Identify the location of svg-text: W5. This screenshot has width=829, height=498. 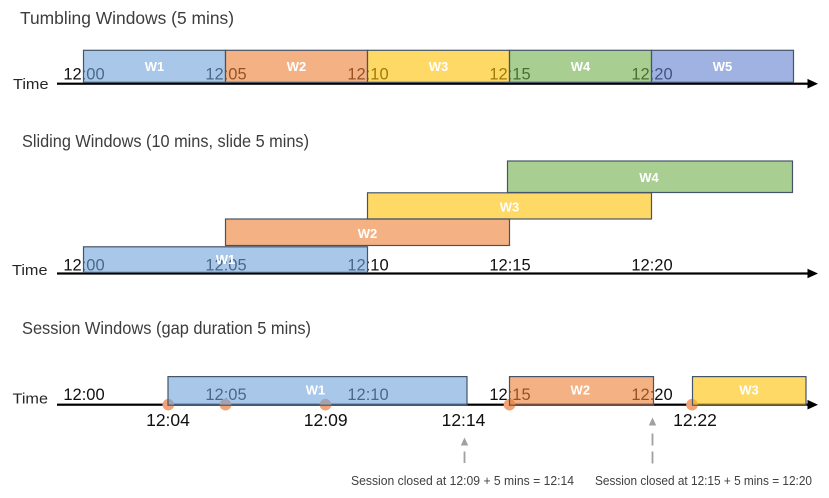
(723, 66).